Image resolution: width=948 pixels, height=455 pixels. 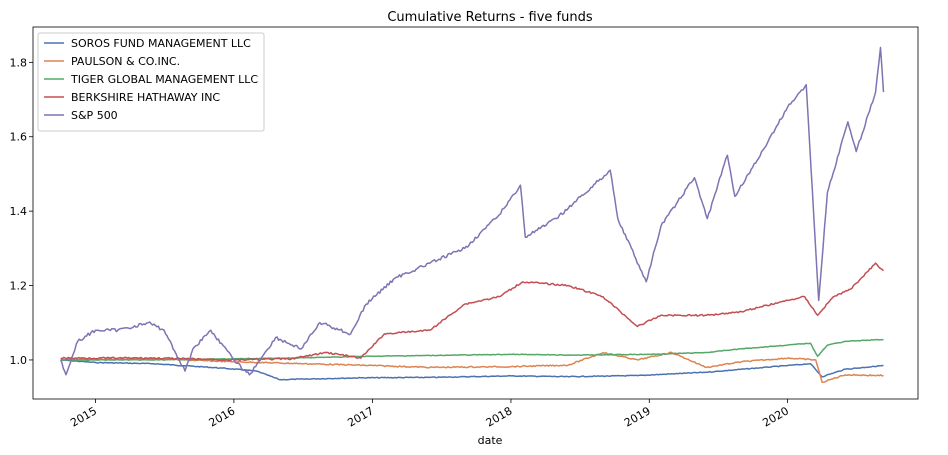 I want to click on x-tick-label: 2015, so click(x=83, y=416).